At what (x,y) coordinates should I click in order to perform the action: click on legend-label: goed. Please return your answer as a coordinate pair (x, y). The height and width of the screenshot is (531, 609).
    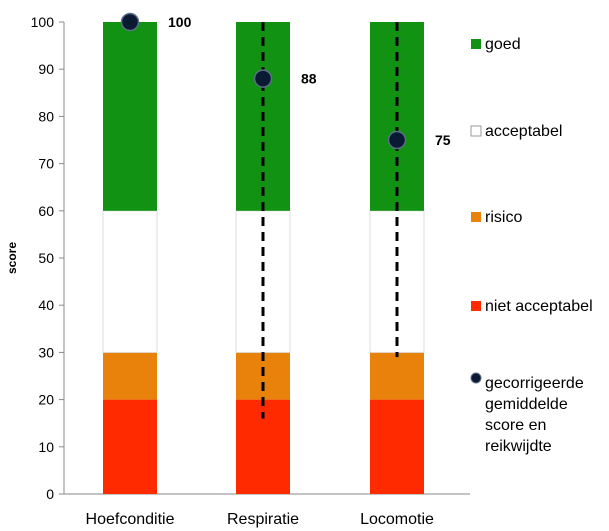
    Looking at the image, I should click on (503, 44).